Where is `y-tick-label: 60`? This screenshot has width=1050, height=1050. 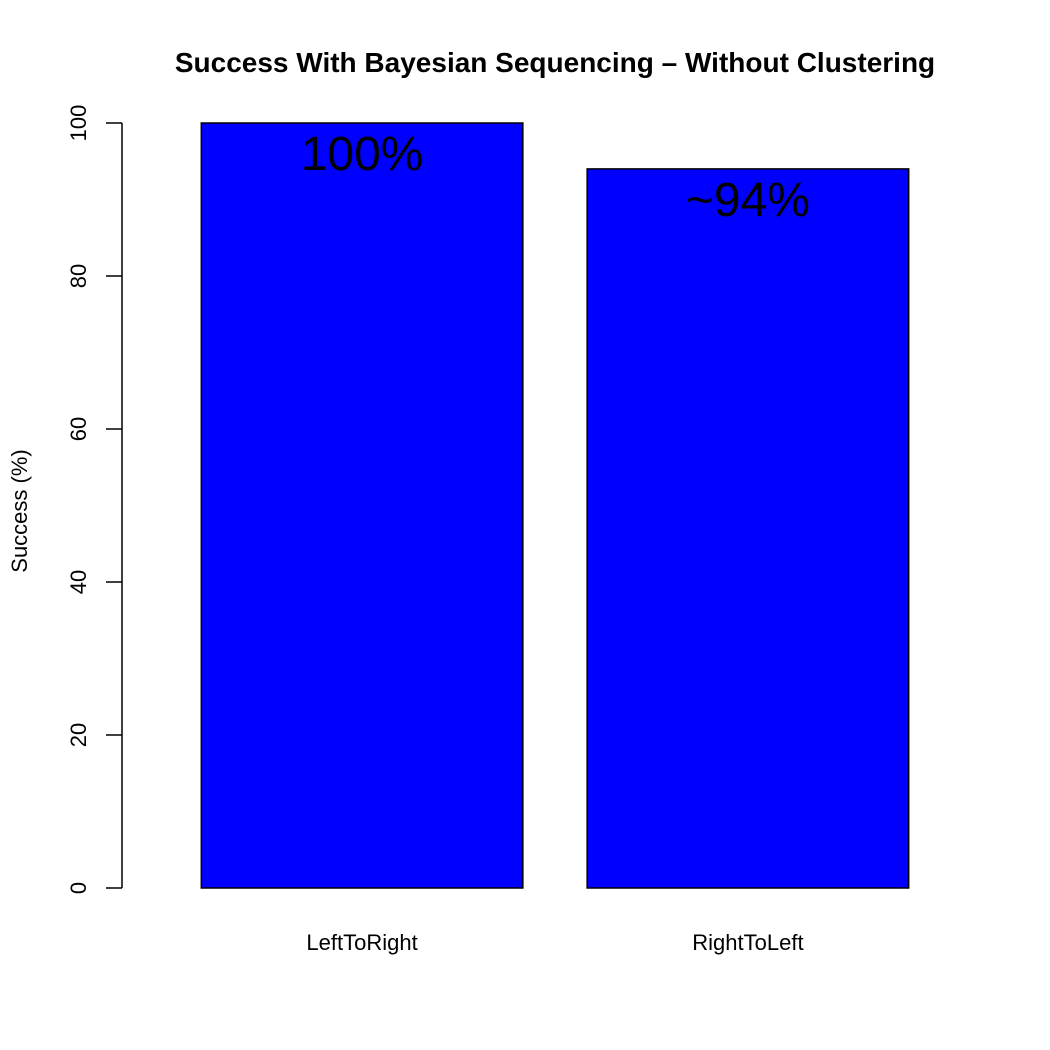 y-tick-label: 60 is located at coordinates (78, 429).